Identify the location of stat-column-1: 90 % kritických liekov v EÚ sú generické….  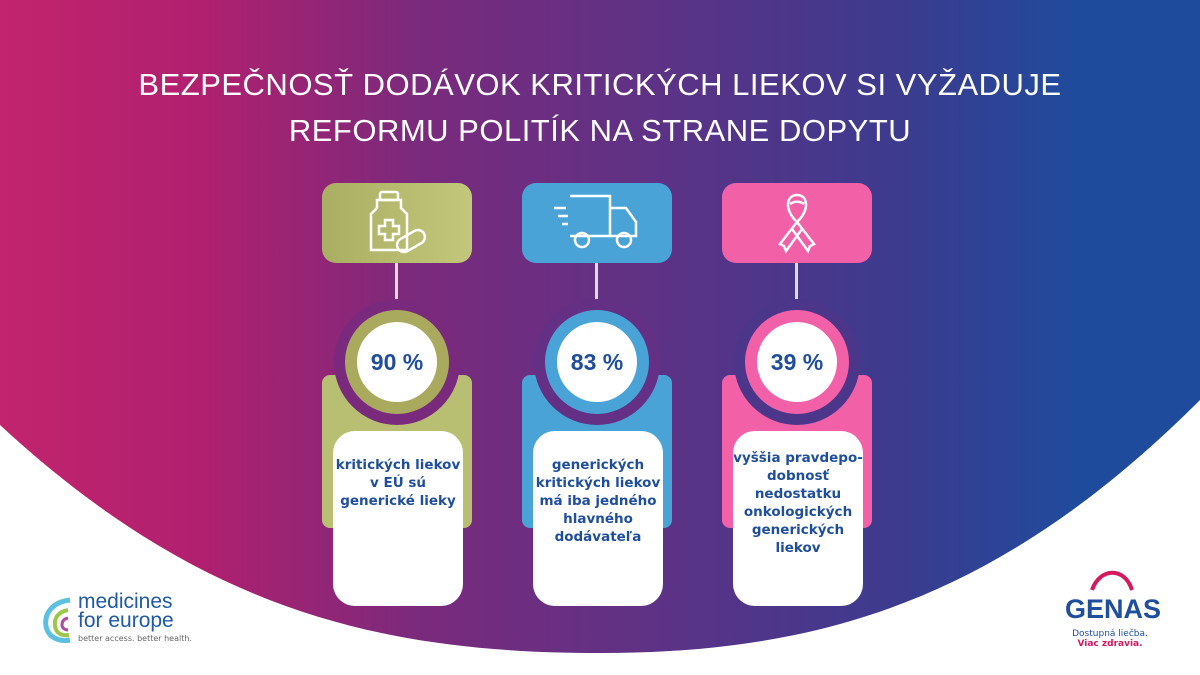
(397, 398).